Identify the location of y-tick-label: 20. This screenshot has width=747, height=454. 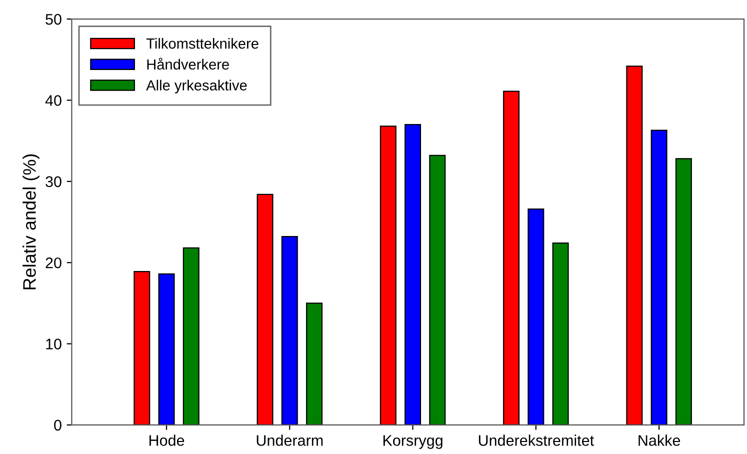
(54, 262).